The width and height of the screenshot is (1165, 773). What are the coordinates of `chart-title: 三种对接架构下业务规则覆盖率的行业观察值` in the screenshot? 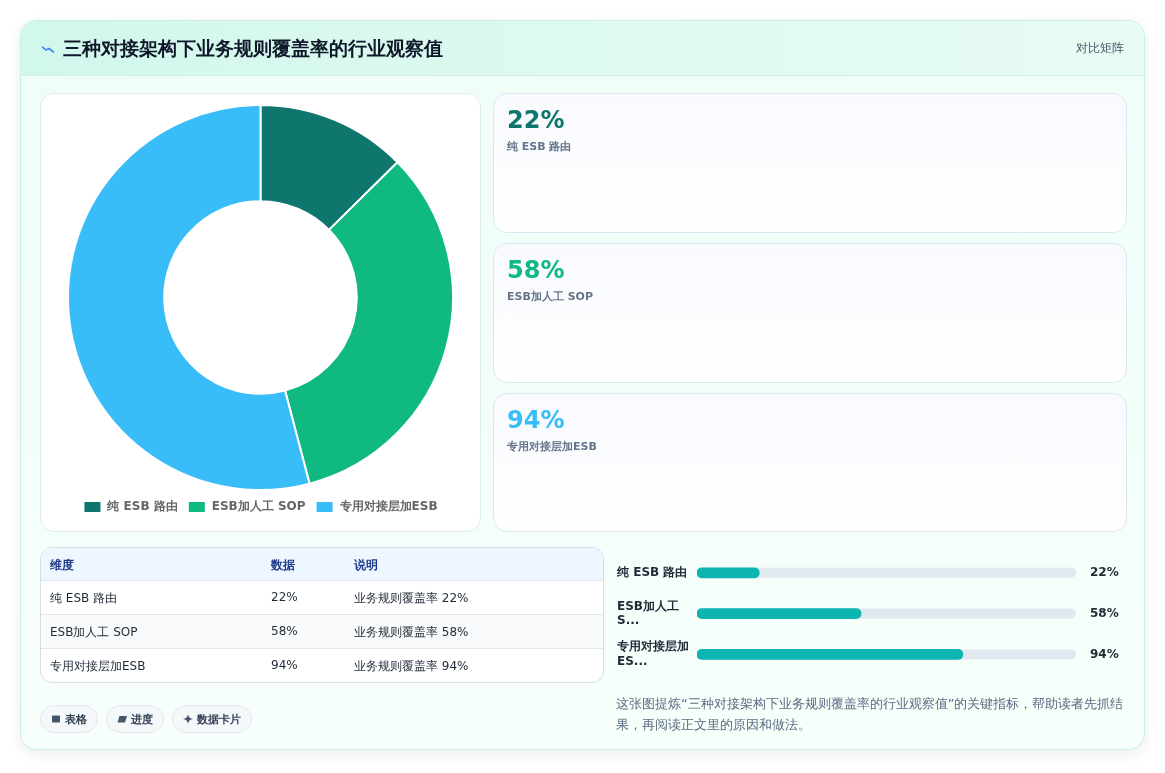 It's located at (253, 48).